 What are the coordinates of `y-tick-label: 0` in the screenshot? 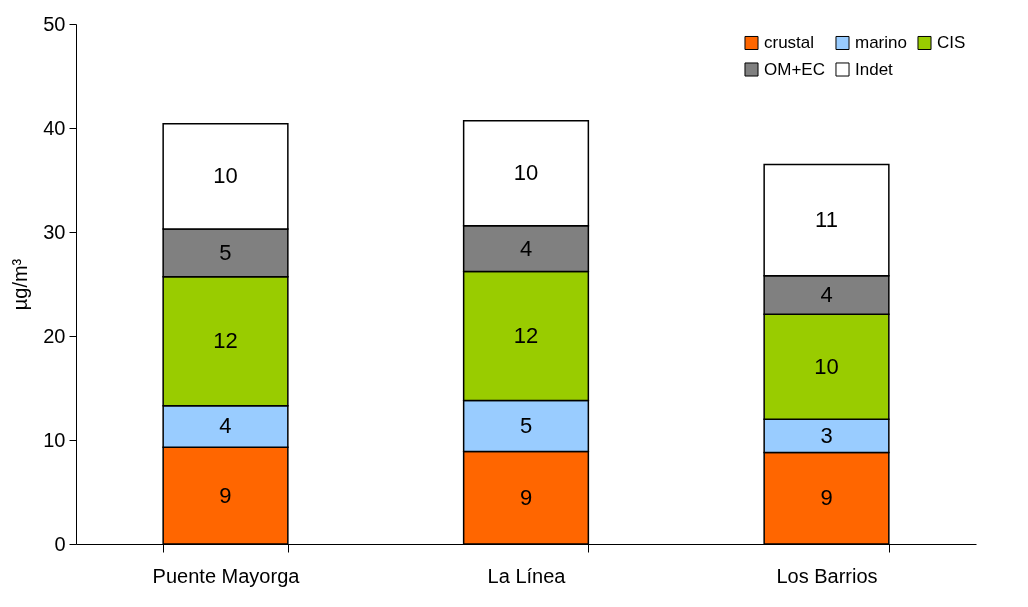 It's located at (60, 543).